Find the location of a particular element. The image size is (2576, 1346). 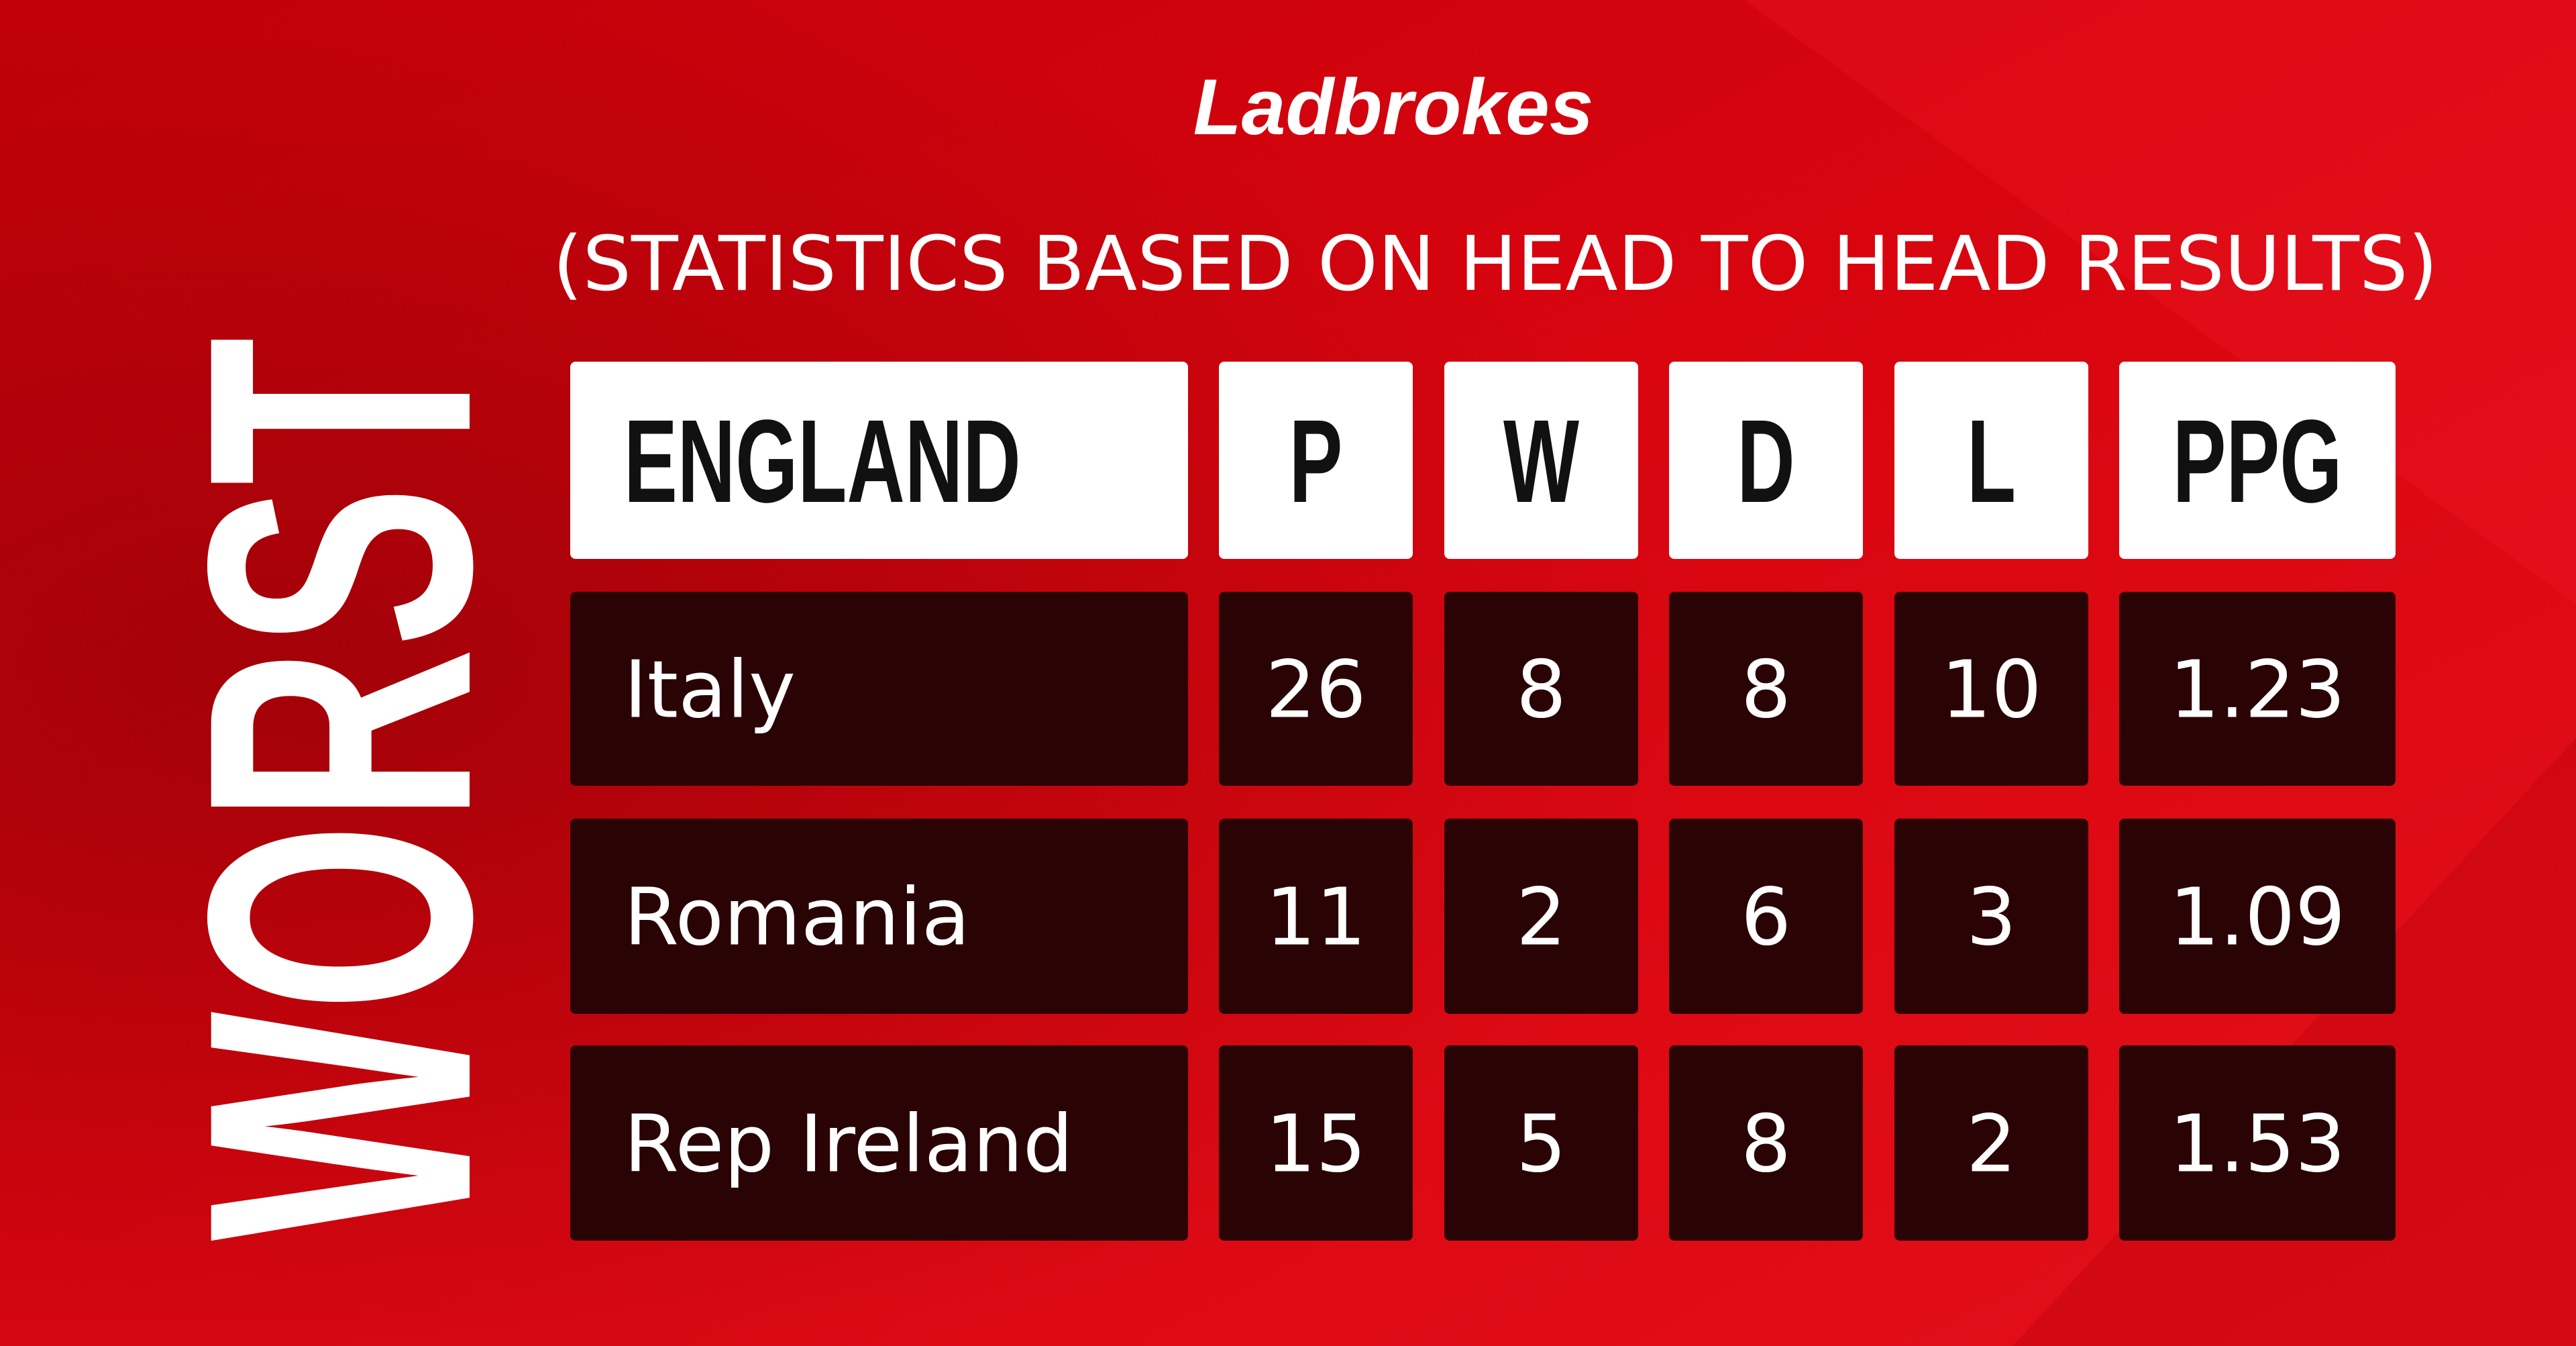

team-name: Romania is located at coordinates (797, 918).